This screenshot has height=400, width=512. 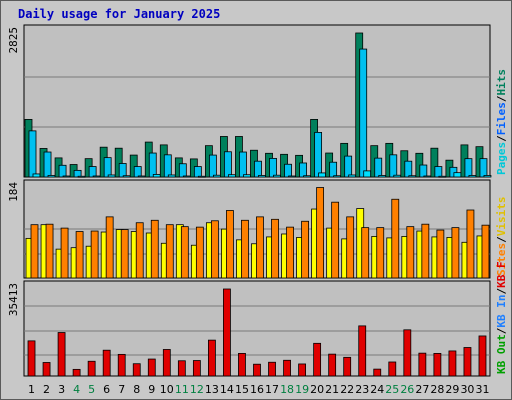 I want to click on x-tick-label-day-20: 20, so click(x=317, y=389).